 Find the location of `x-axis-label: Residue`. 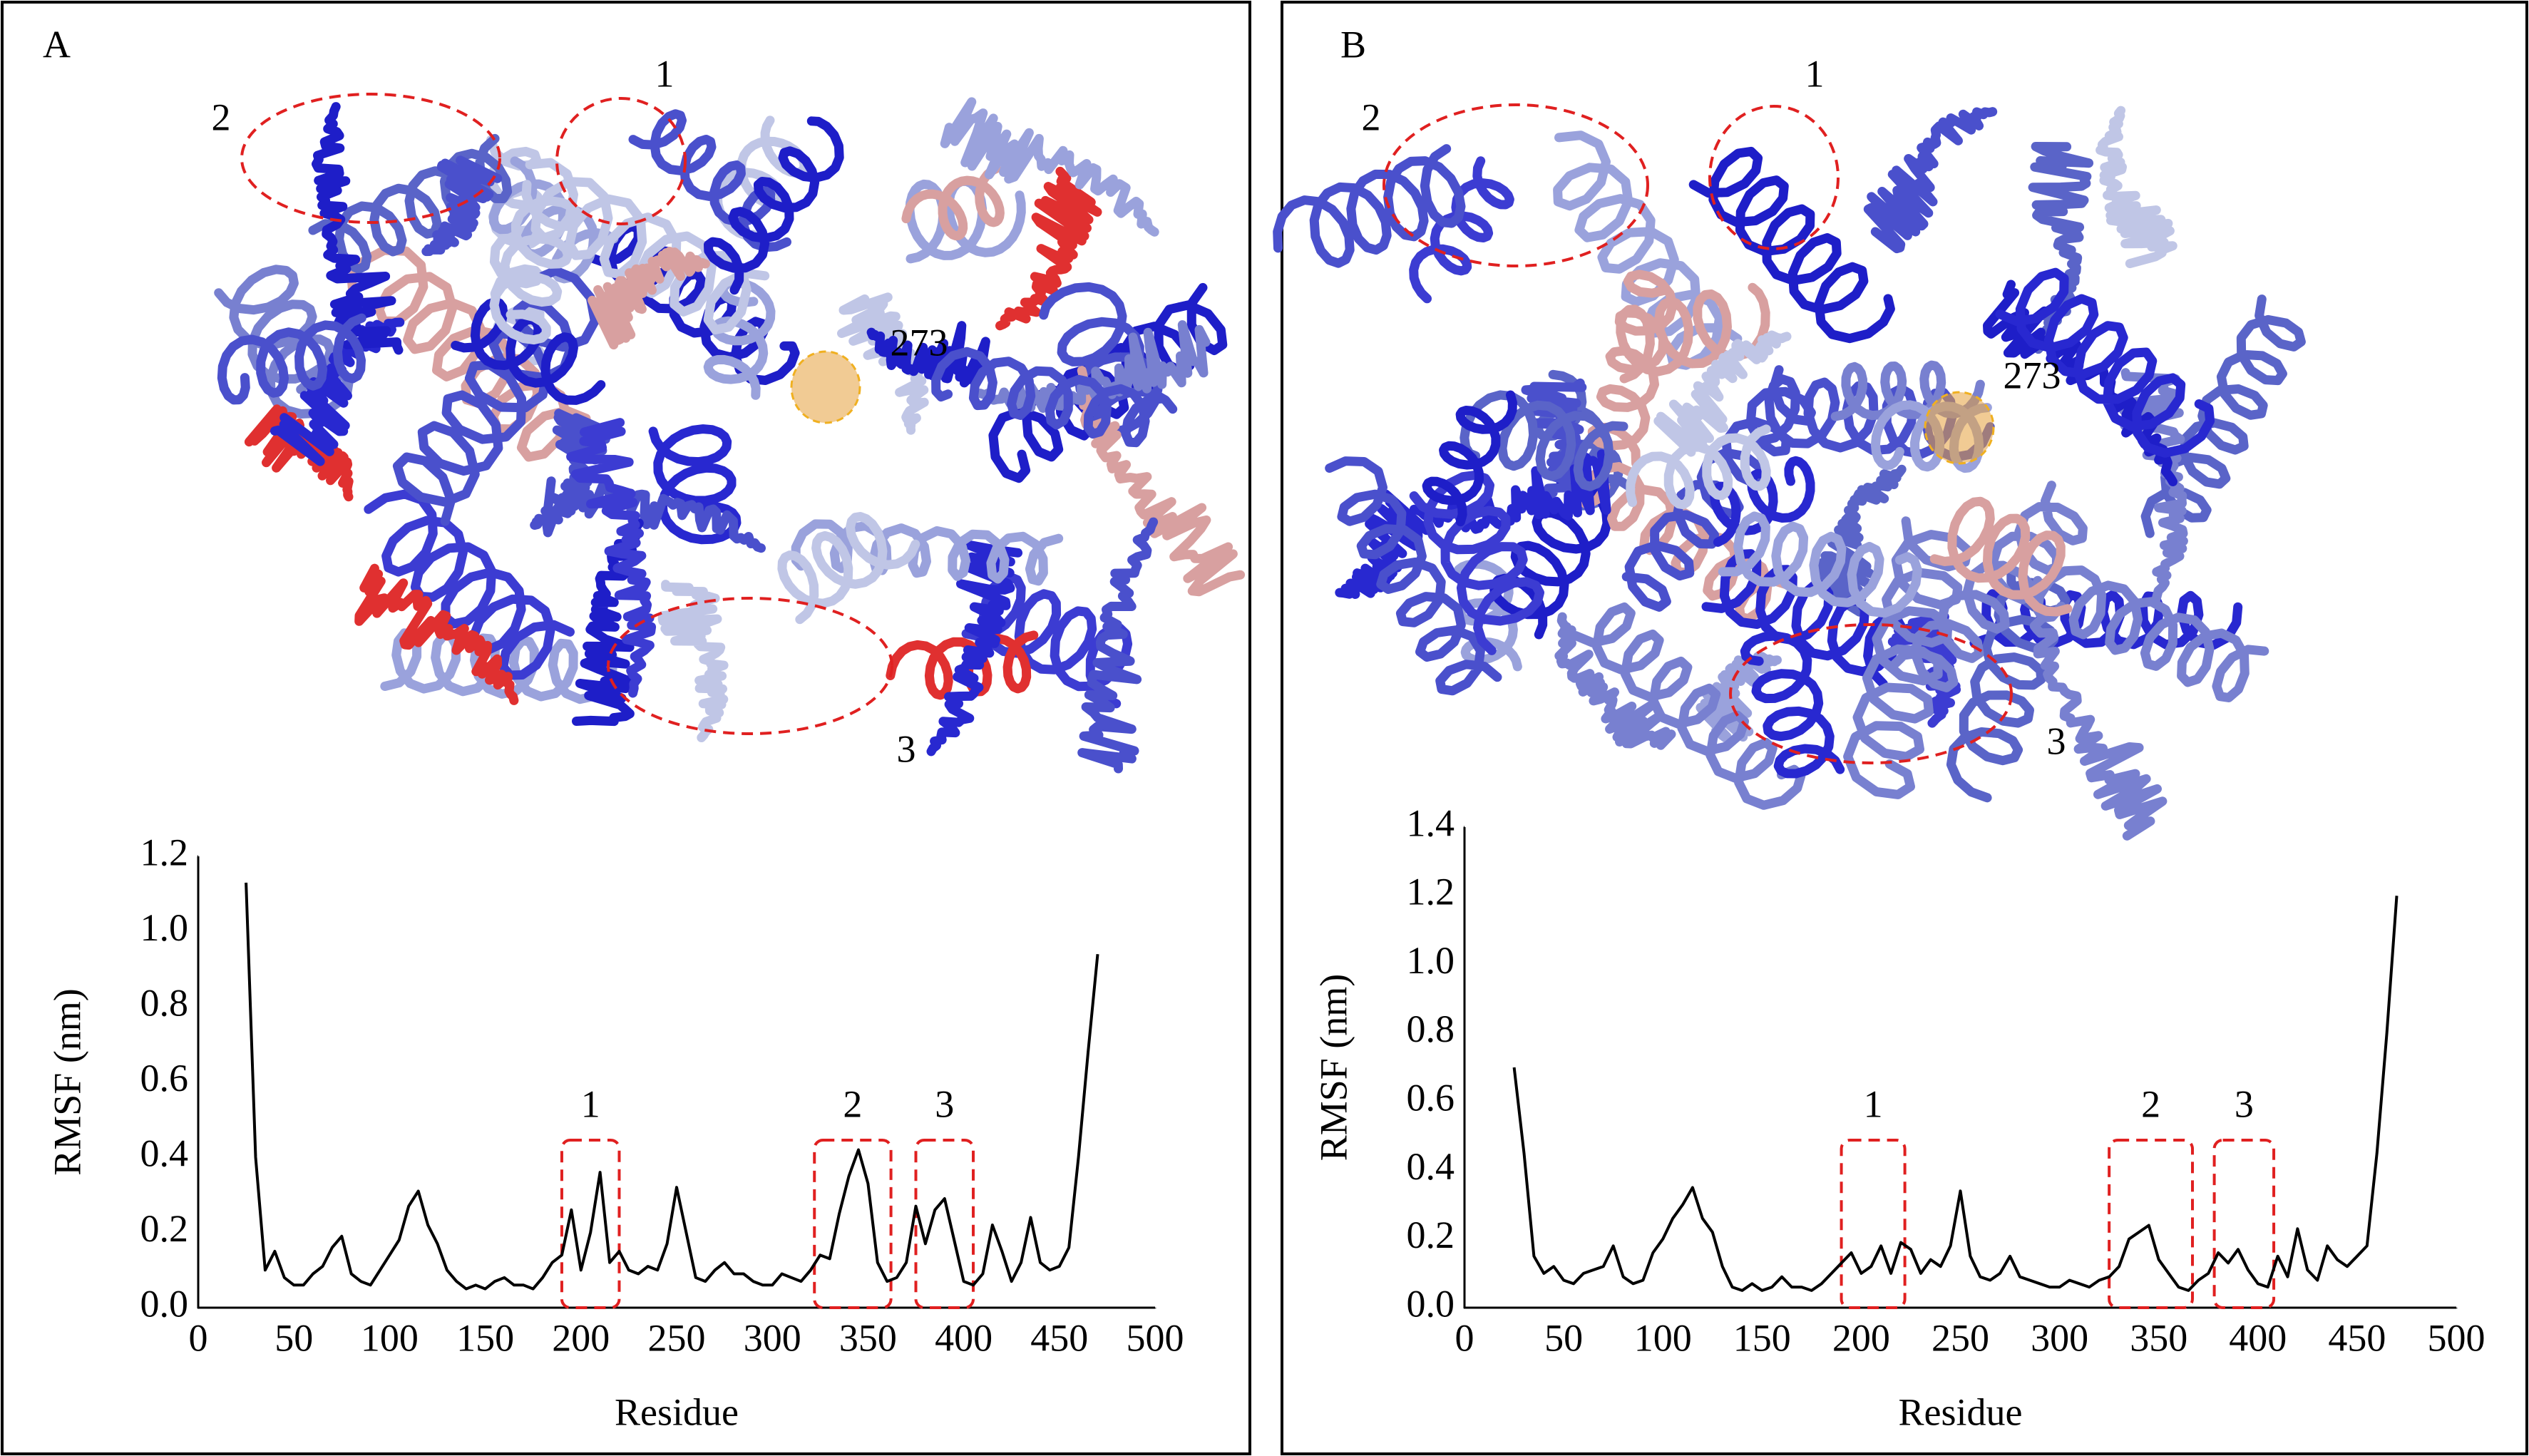

x-axis-label: Residue is located at coordinates (677, 1411).